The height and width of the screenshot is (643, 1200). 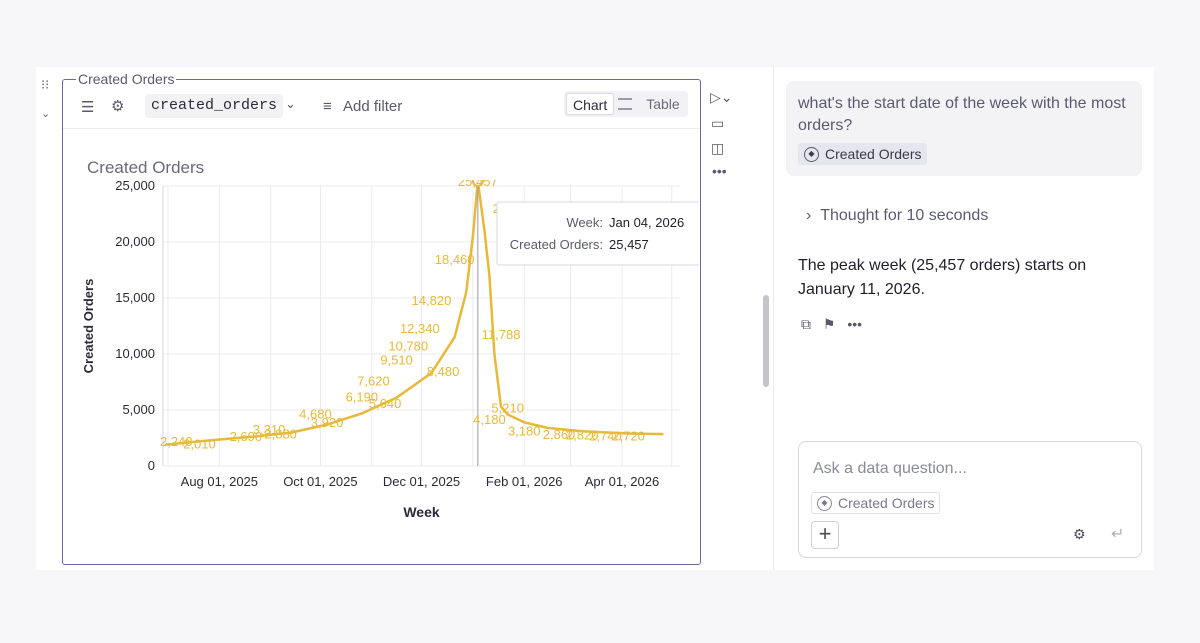 I want to click on add-filter-button: ≡ Add filter, so click(x=362, y=106).